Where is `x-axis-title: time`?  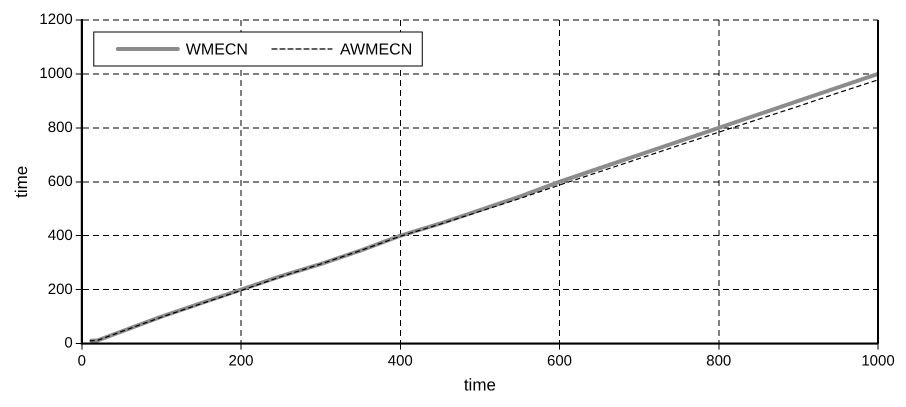 x-axis-title: time is located at coordinates (480, 384).